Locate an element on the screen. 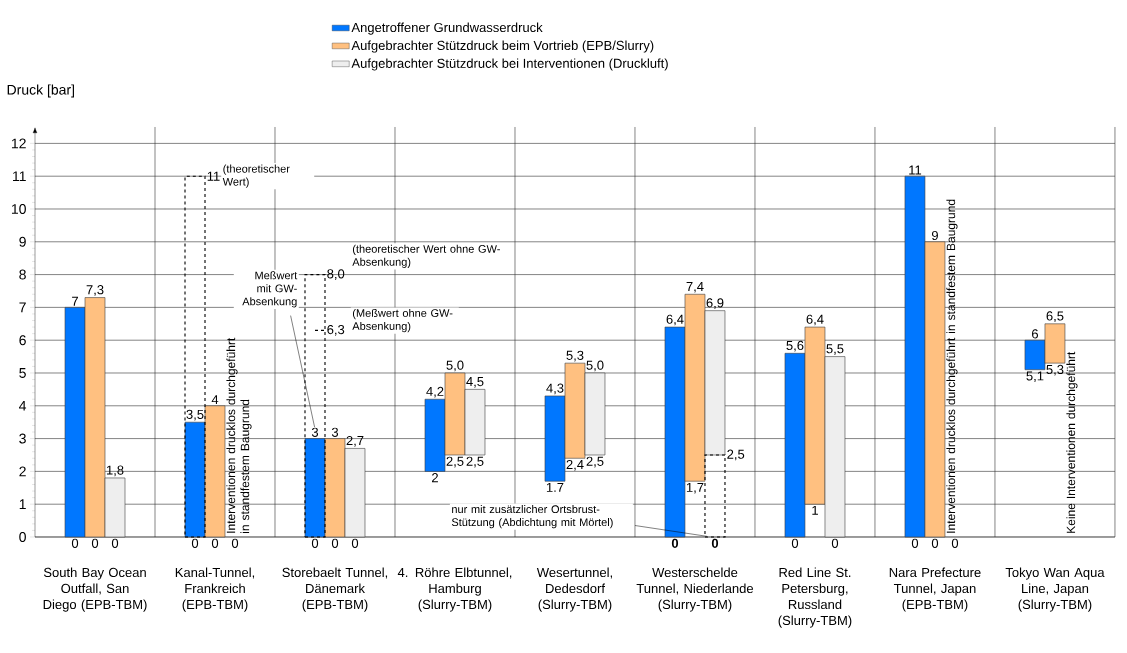 The image size is (1127, 653). annotation: 2 is located at coordinates (435, 478).